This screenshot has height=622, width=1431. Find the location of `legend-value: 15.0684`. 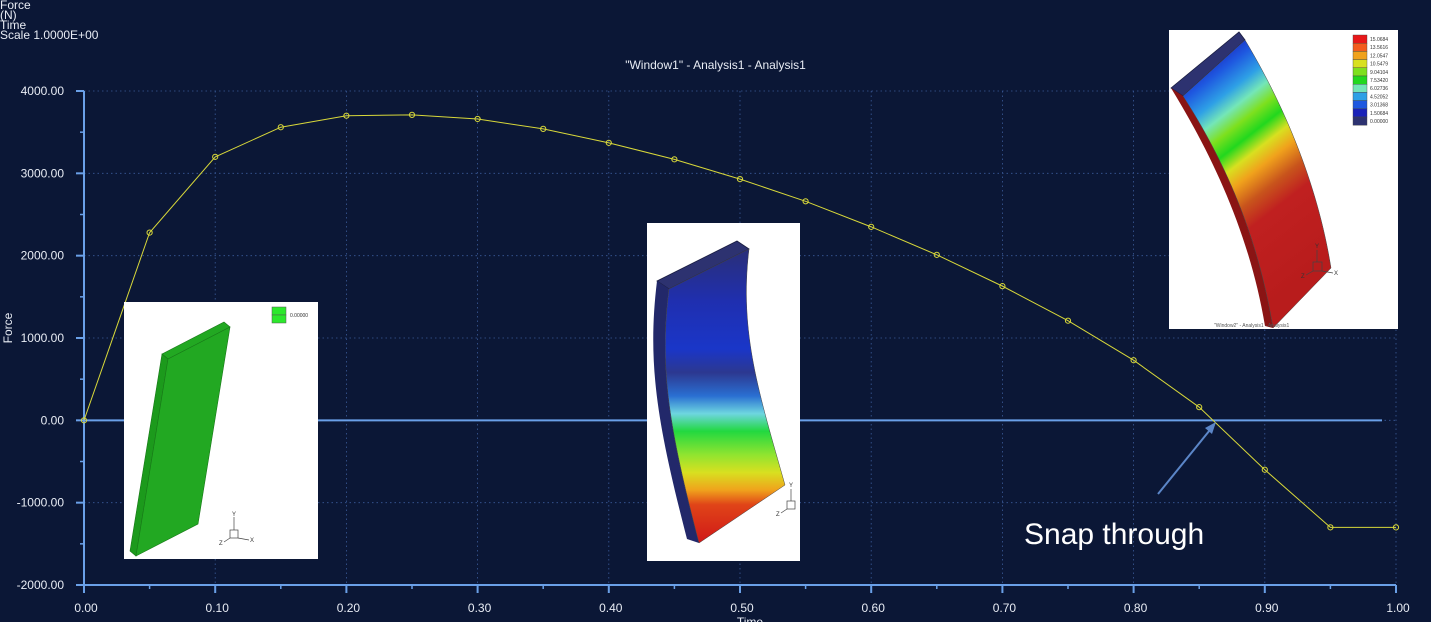

legend-value: 15.0684 is located at coordinates (1379, 40).